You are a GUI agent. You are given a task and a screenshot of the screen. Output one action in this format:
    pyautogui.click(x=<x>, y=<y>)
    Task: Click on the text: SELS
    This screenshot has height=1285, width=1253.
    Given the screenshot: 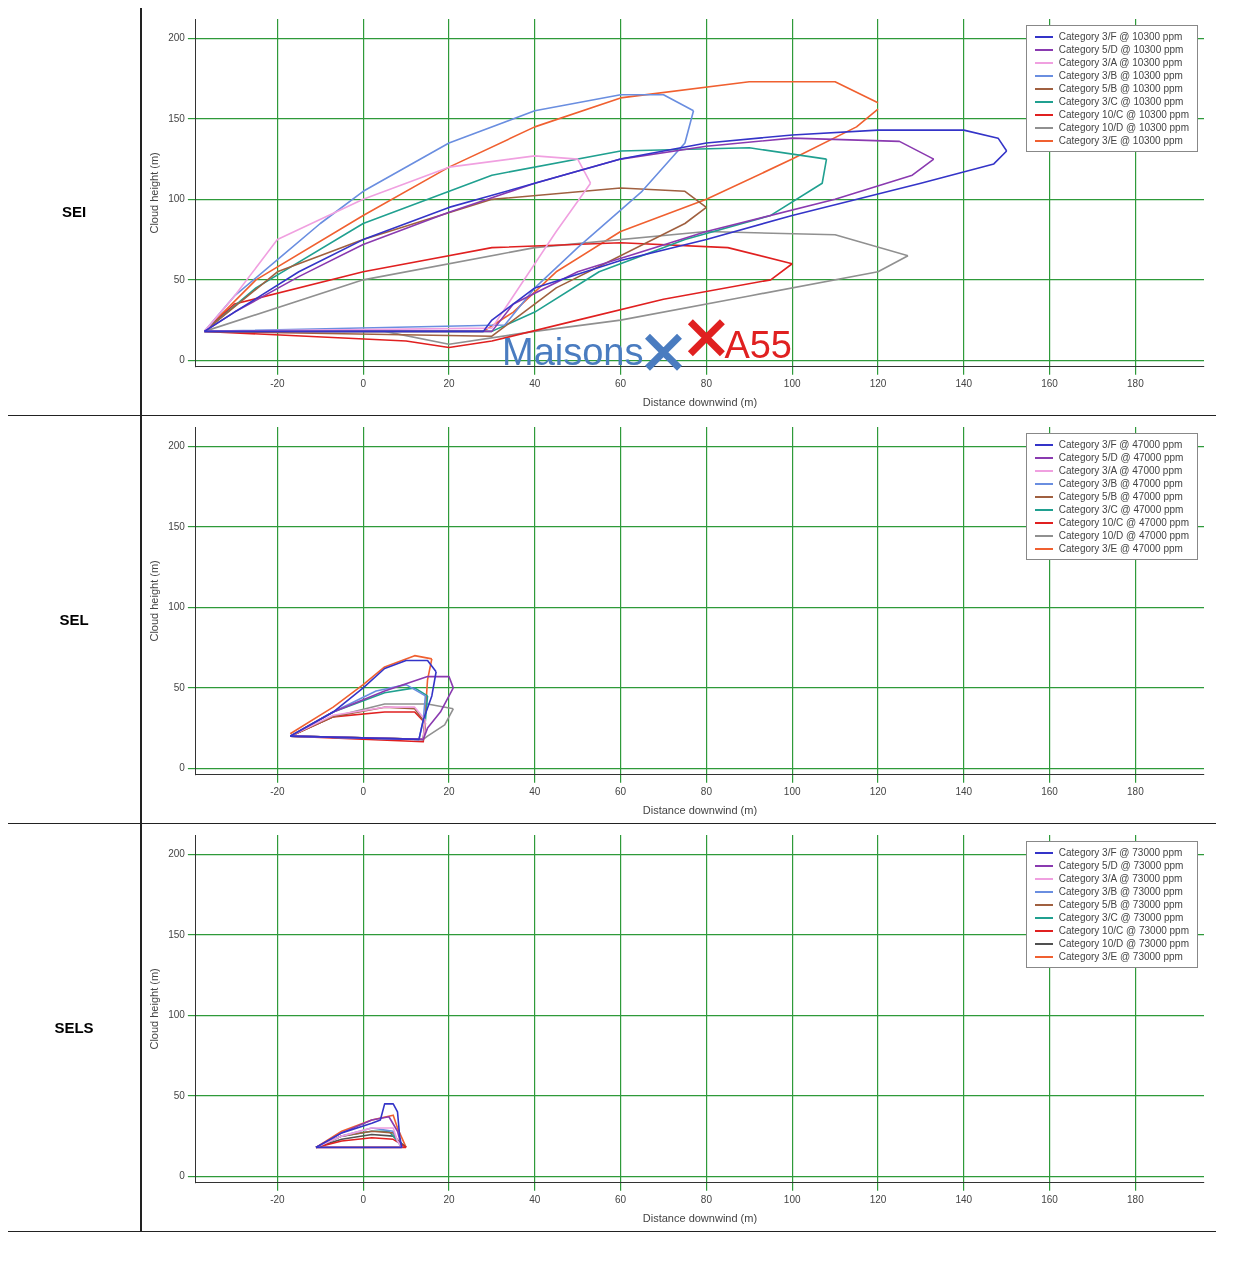 What is the action you would take?
    pyautogui.click(x=74, y=1027)
    